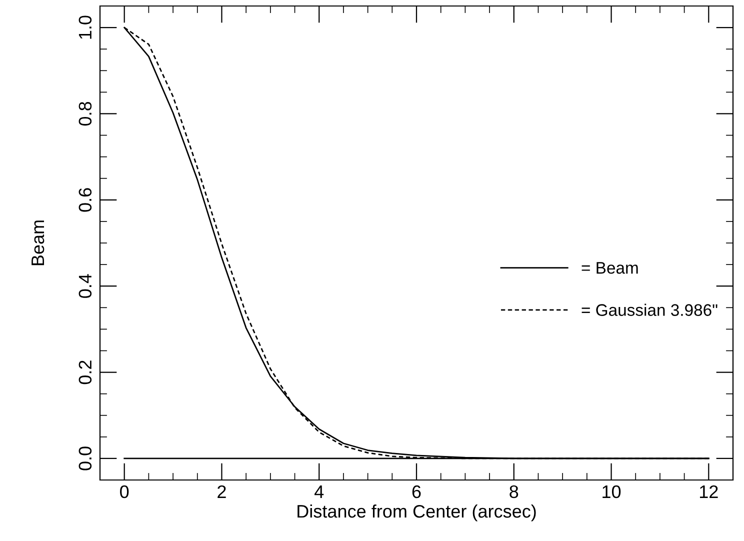  What do you see at coordinates (611, 491) in the screenshot?
I see `x-tick-label: 10` at bounding box center [611, 491].